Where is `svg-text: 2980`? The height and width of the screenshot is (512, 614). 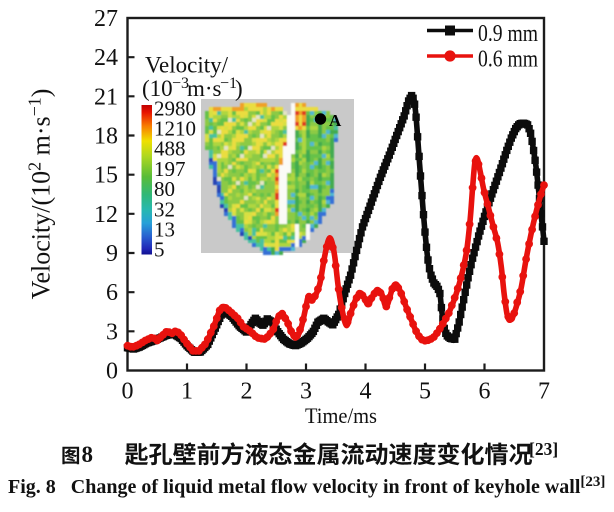 svg-text: 2980 is located at coordinates (175, 108).